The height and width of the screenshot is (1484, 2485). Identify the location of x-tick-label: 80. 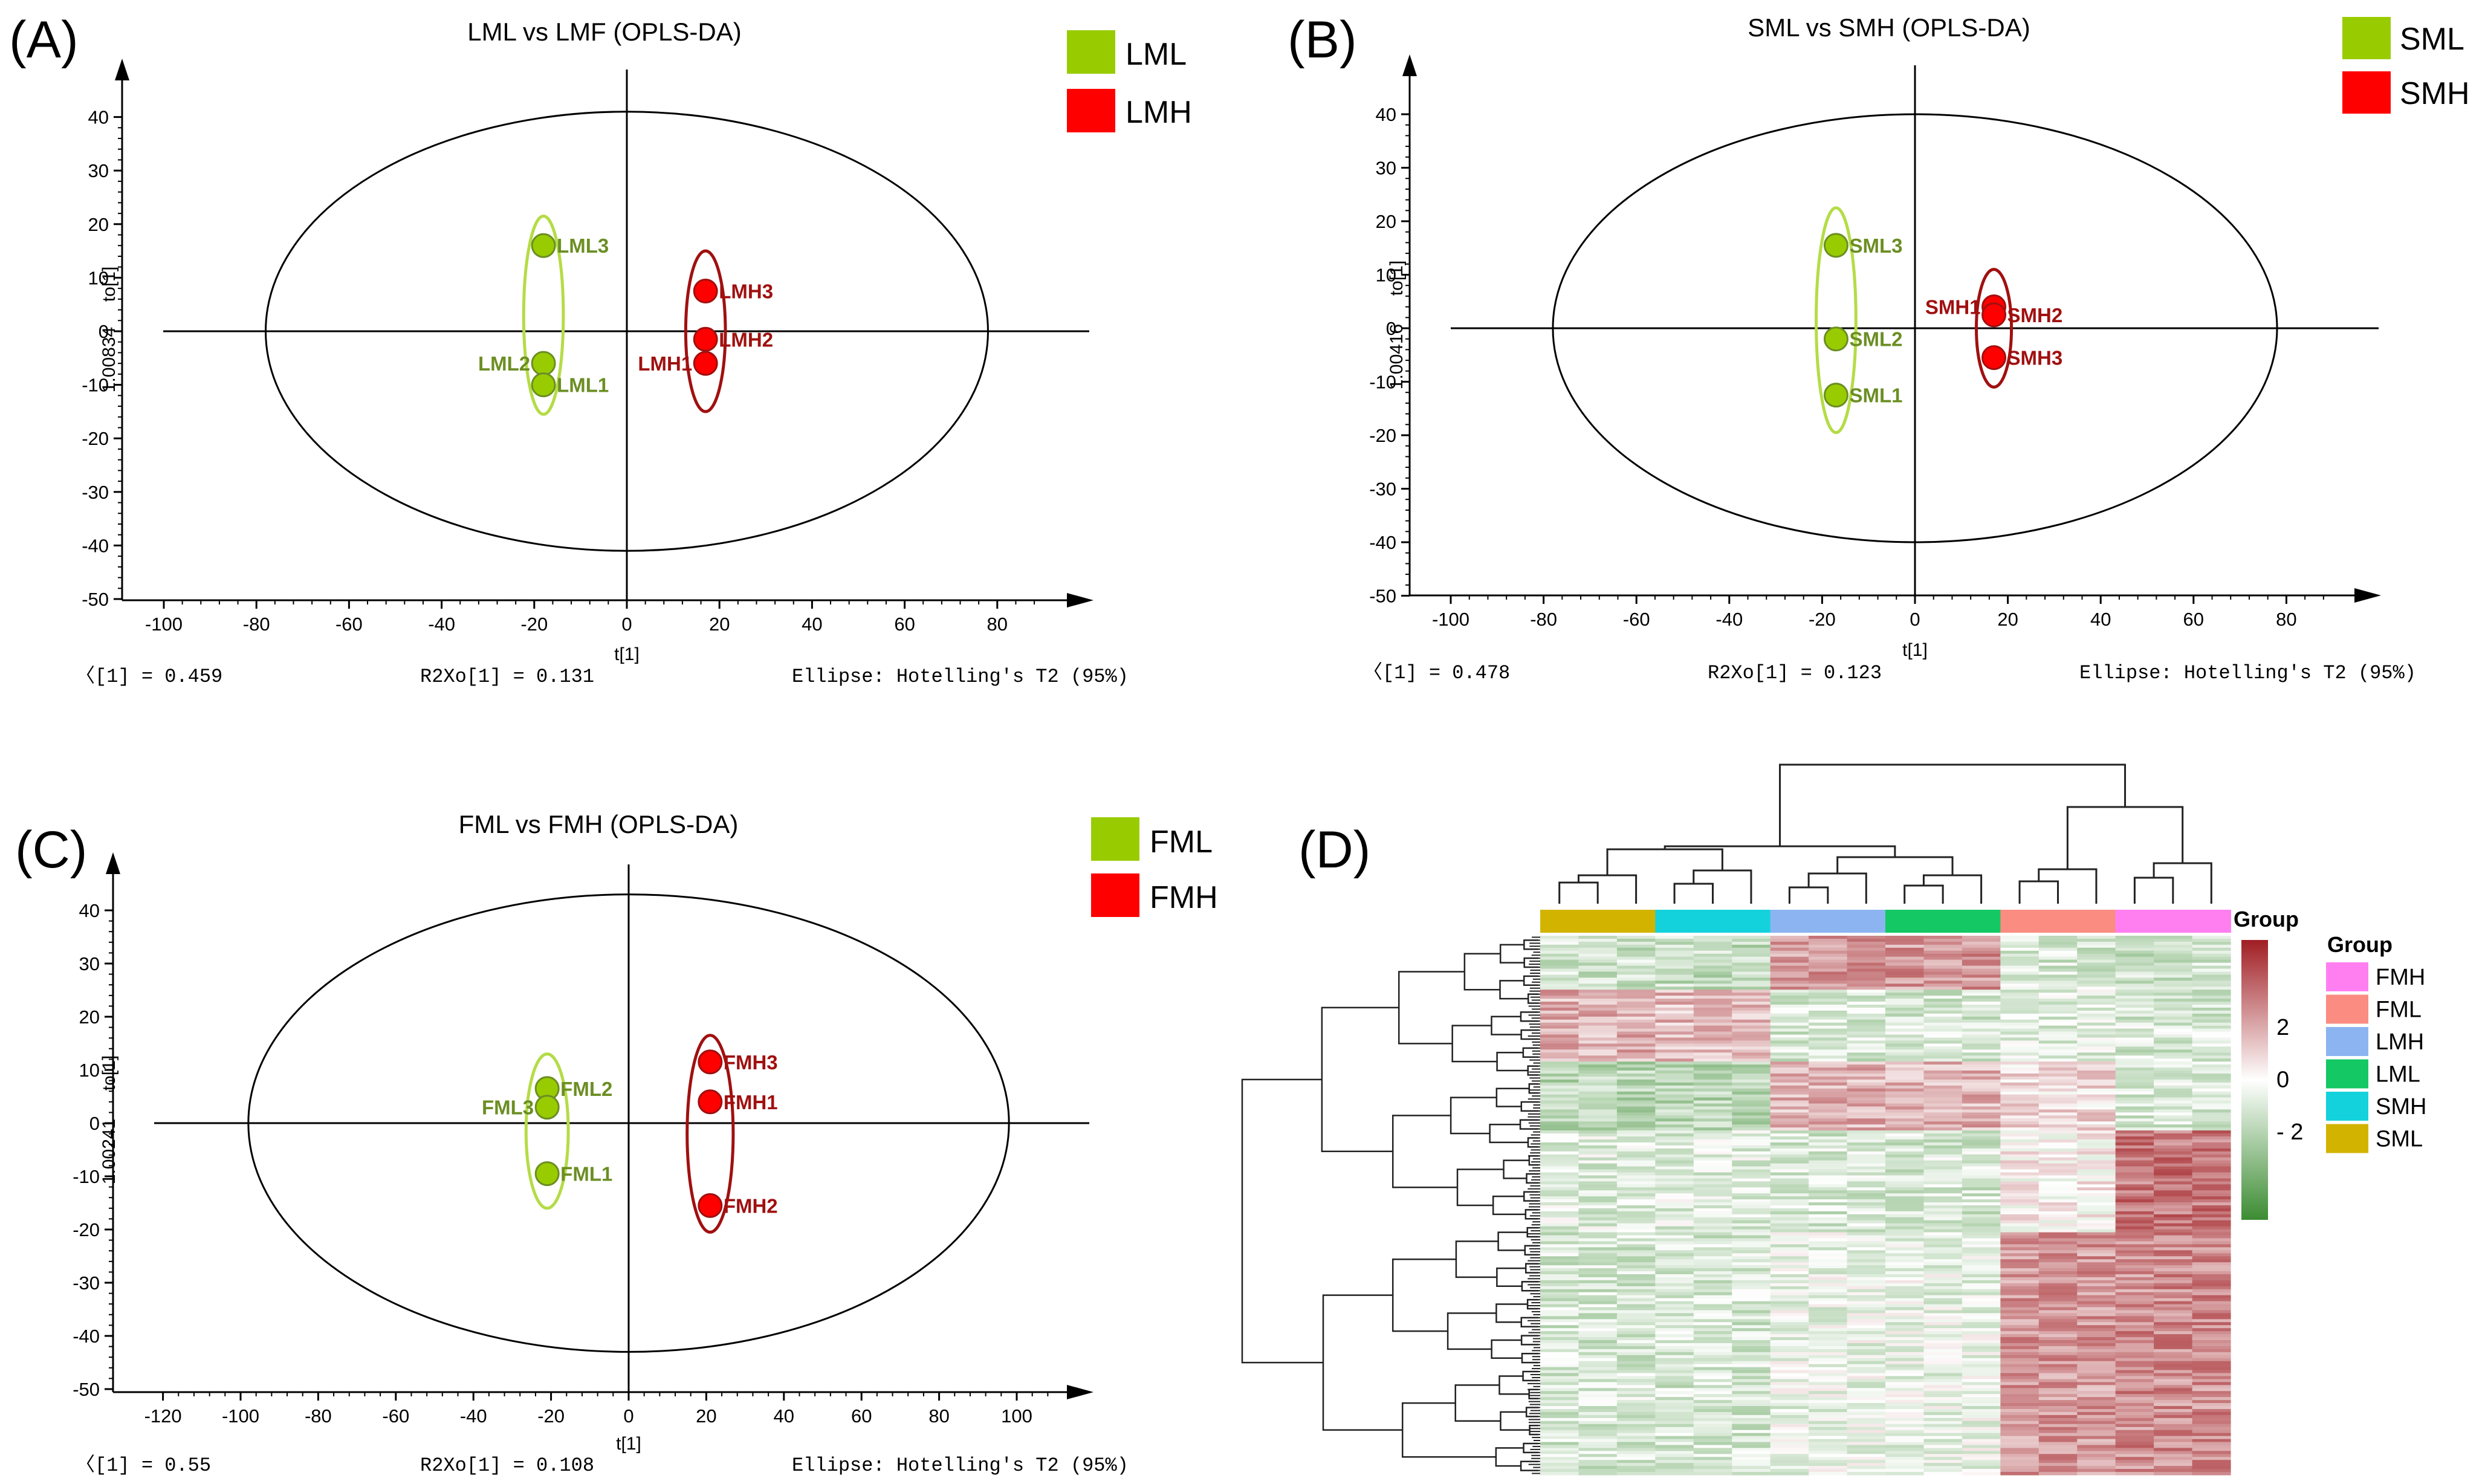
(938, 1416).